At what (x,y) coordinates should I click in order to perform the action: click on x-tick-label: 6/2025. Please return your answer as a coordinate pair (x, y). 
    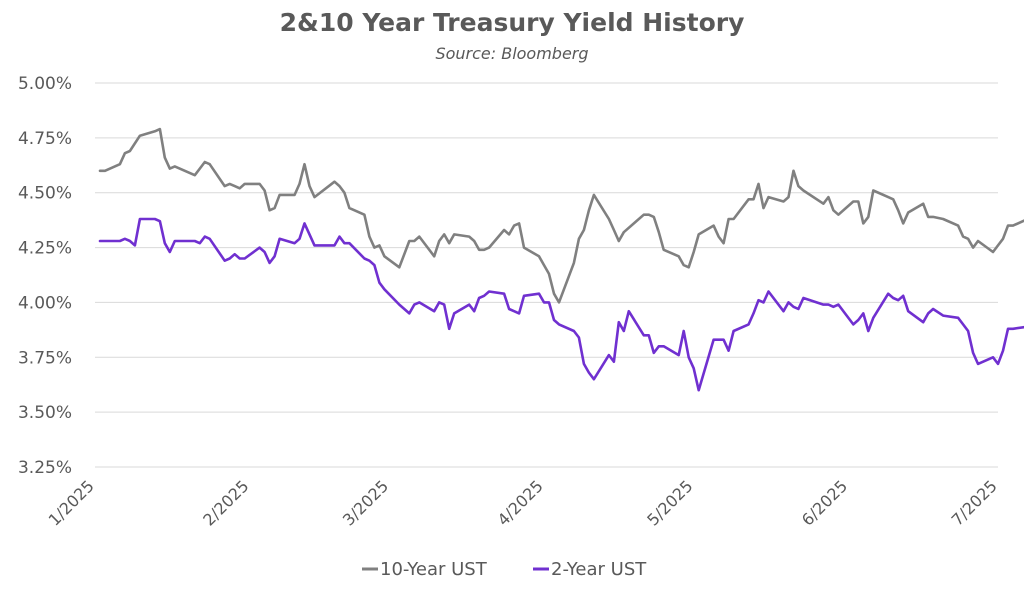
    Looking at the image, I should click on (824, 502).